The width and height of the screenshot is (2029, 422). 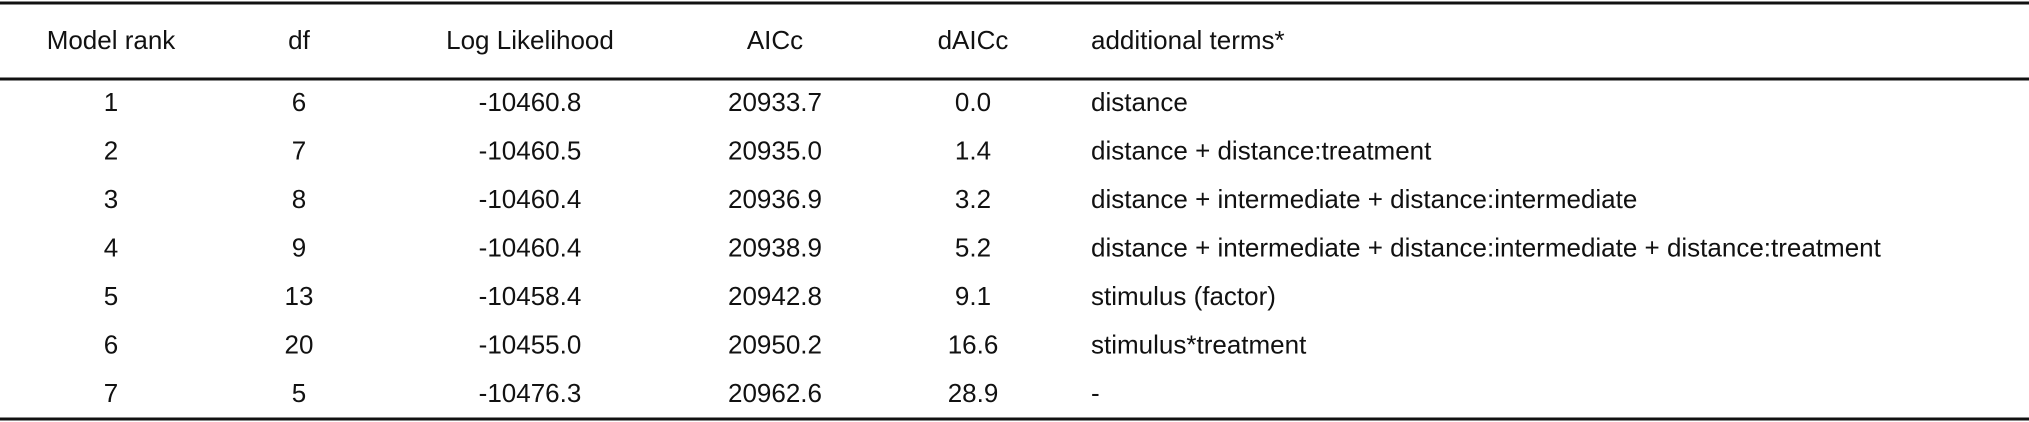 I want to click on header-cell: dAICc, so click(x=973, y=40).